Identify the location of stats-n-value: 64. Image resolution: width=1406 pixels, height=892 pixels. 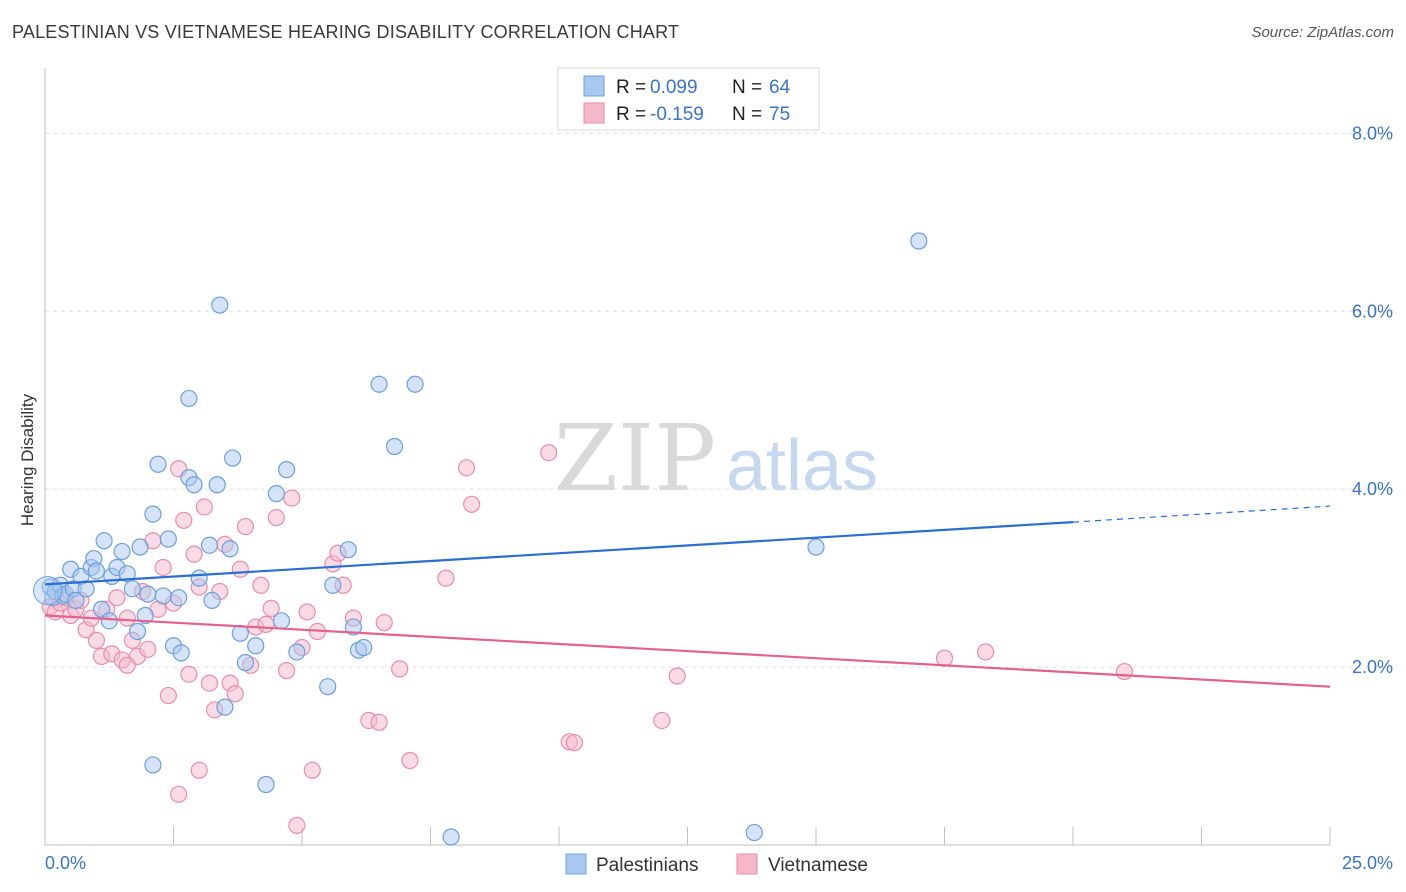
(780, 87).